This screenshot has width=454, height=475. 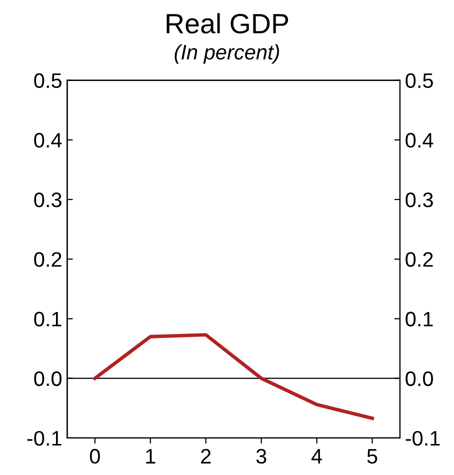 What do you see at coordinates (419, 80) in the screenshot?
I see `y2-tick-label: 0.5` at bounding box center [419, 80].